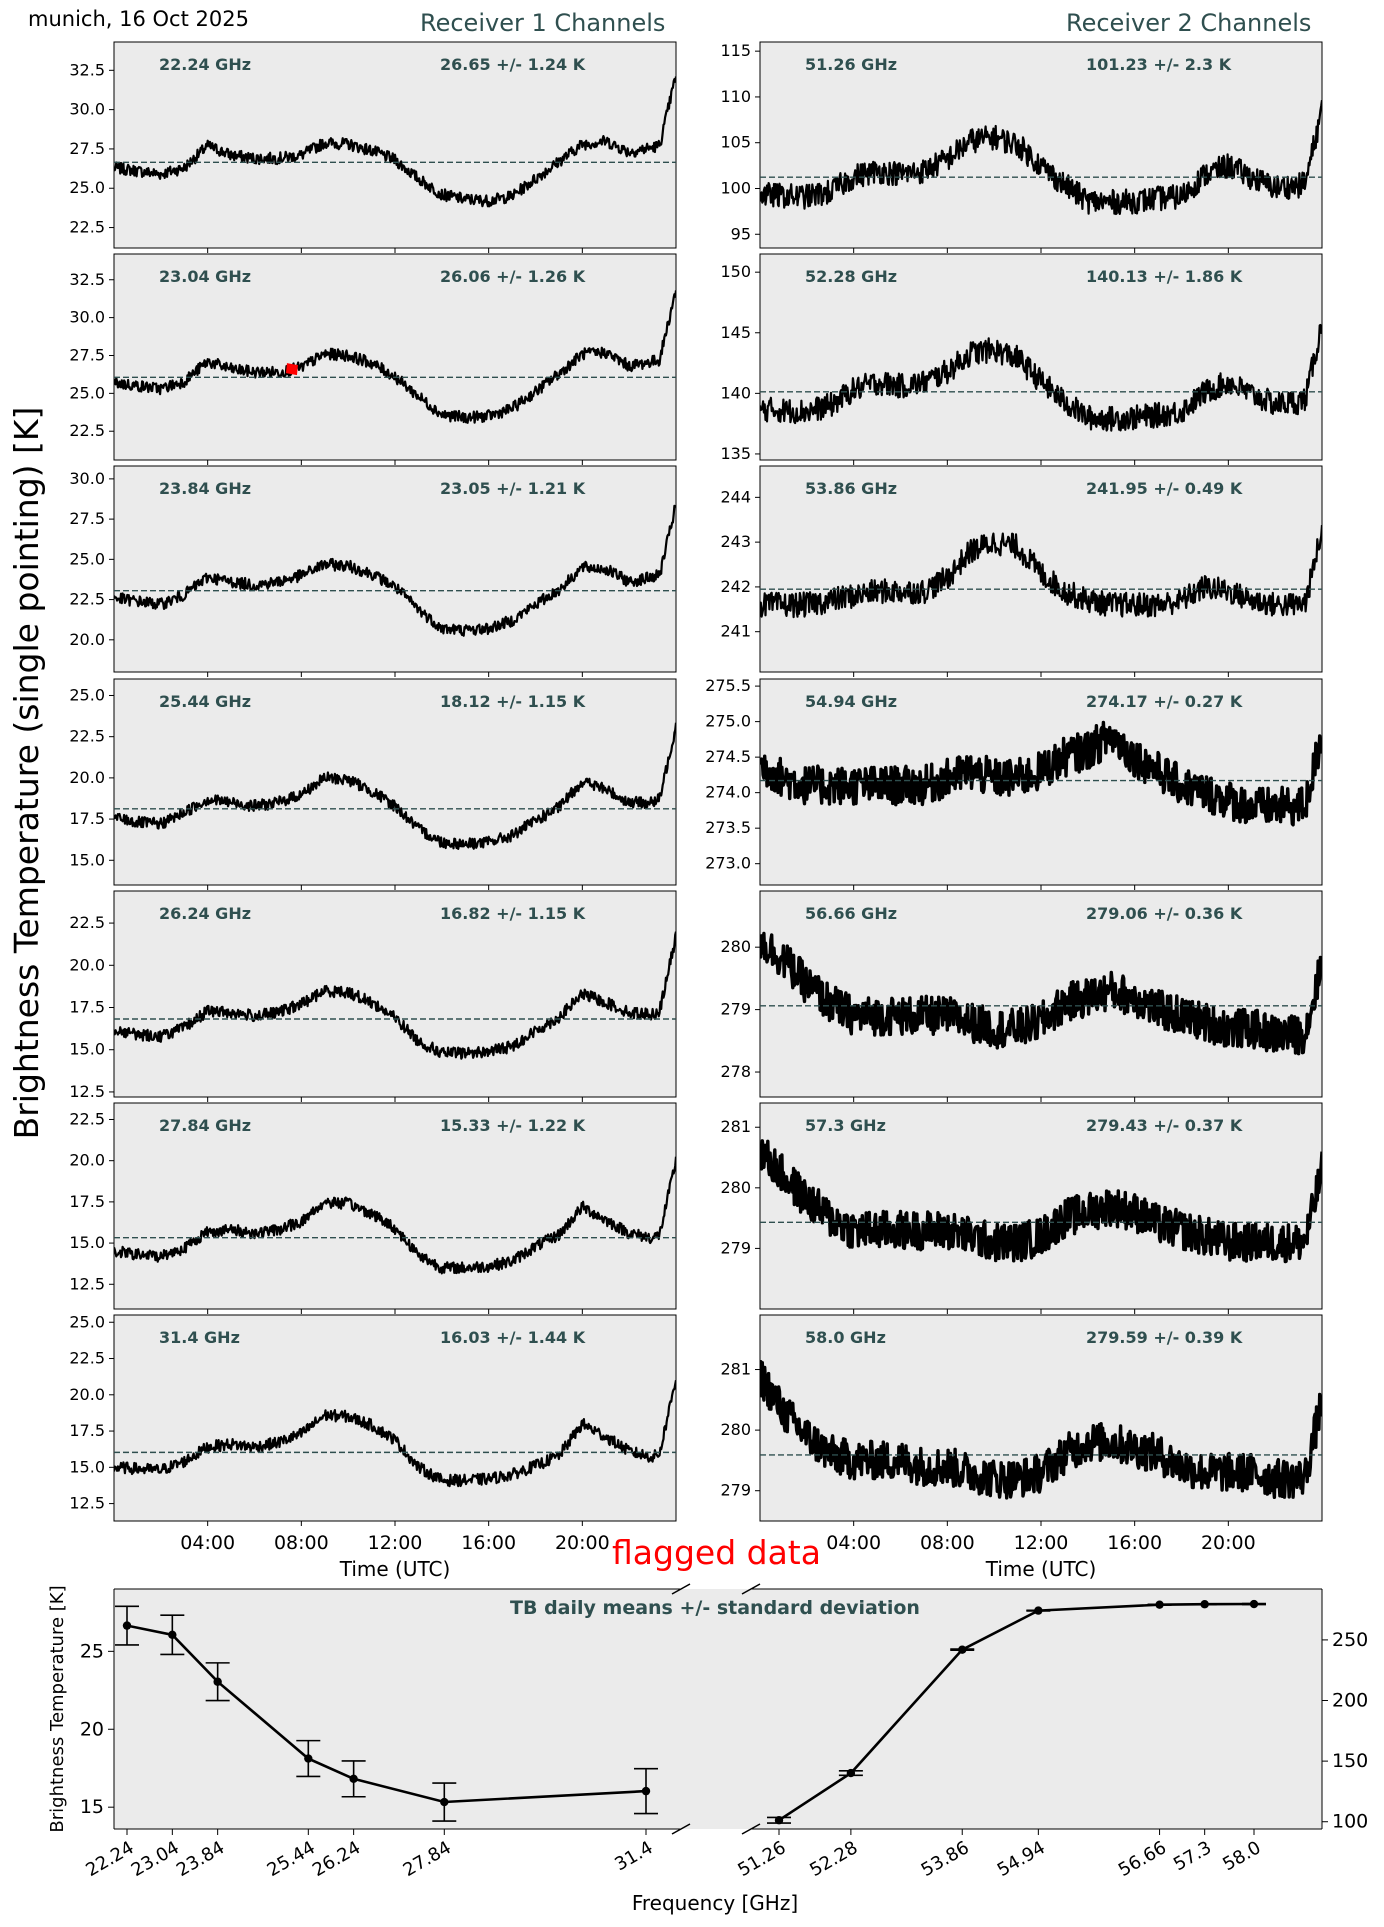 The image size is (1384, 1927). What do you see at coordinates (851, 913) in the screenshot?
I see `channel-frequency-label: 56.66 GHz` at bounding box center [851, 913].